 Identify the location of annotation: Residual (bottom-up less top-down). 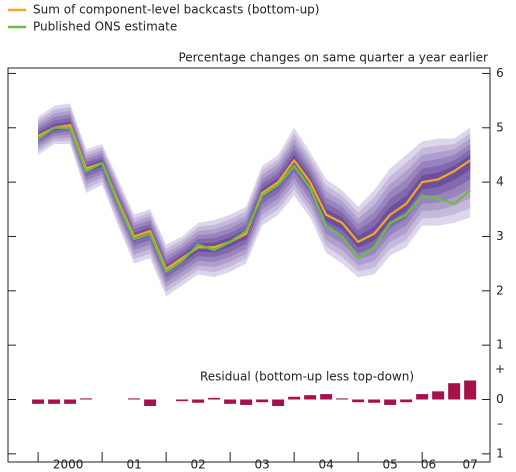
(307, 377).